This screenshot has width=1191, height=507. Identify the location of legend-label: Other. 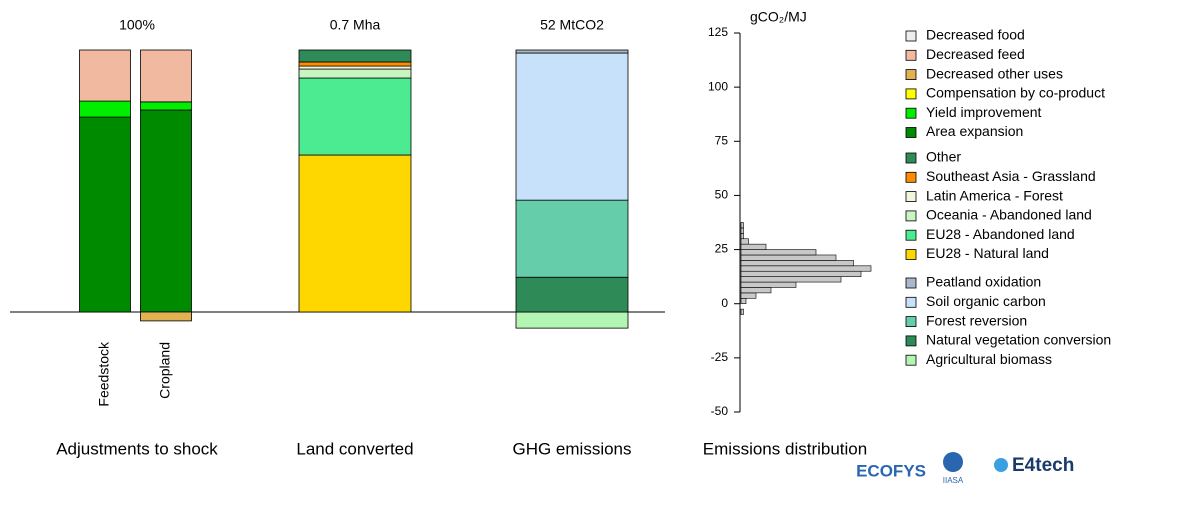
(943, 157).